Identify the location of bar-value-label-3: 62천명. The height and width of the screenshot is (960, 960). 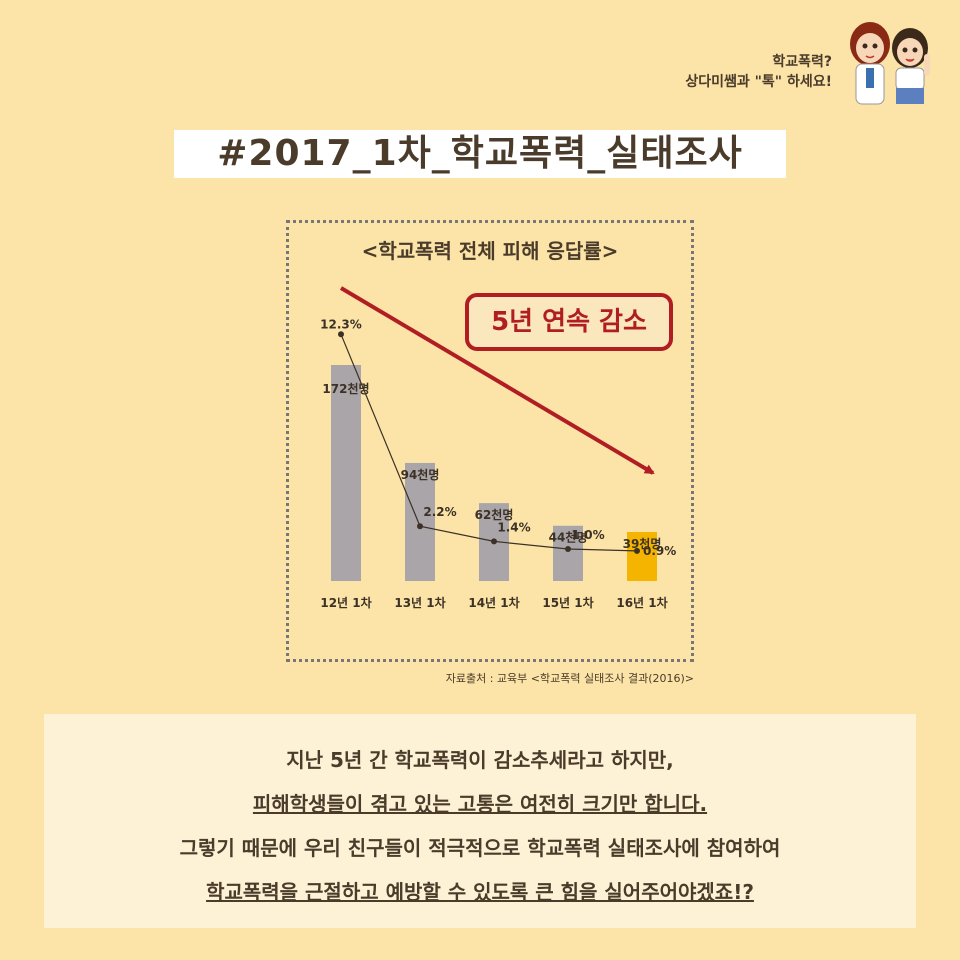
(494, 514).